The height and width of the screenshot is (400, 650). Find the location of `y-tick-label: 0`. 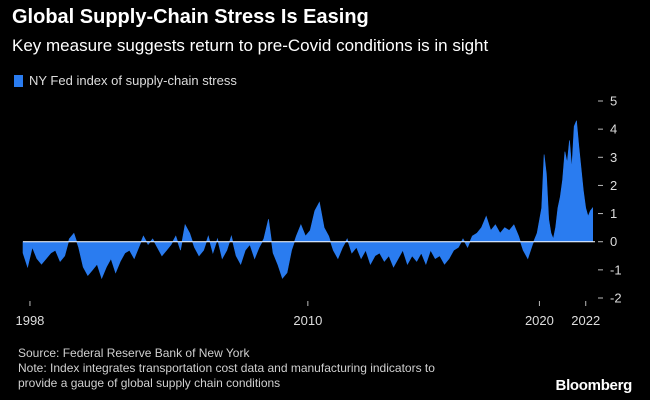

y-tick-label: 0 is located at coordinates (613, 241).